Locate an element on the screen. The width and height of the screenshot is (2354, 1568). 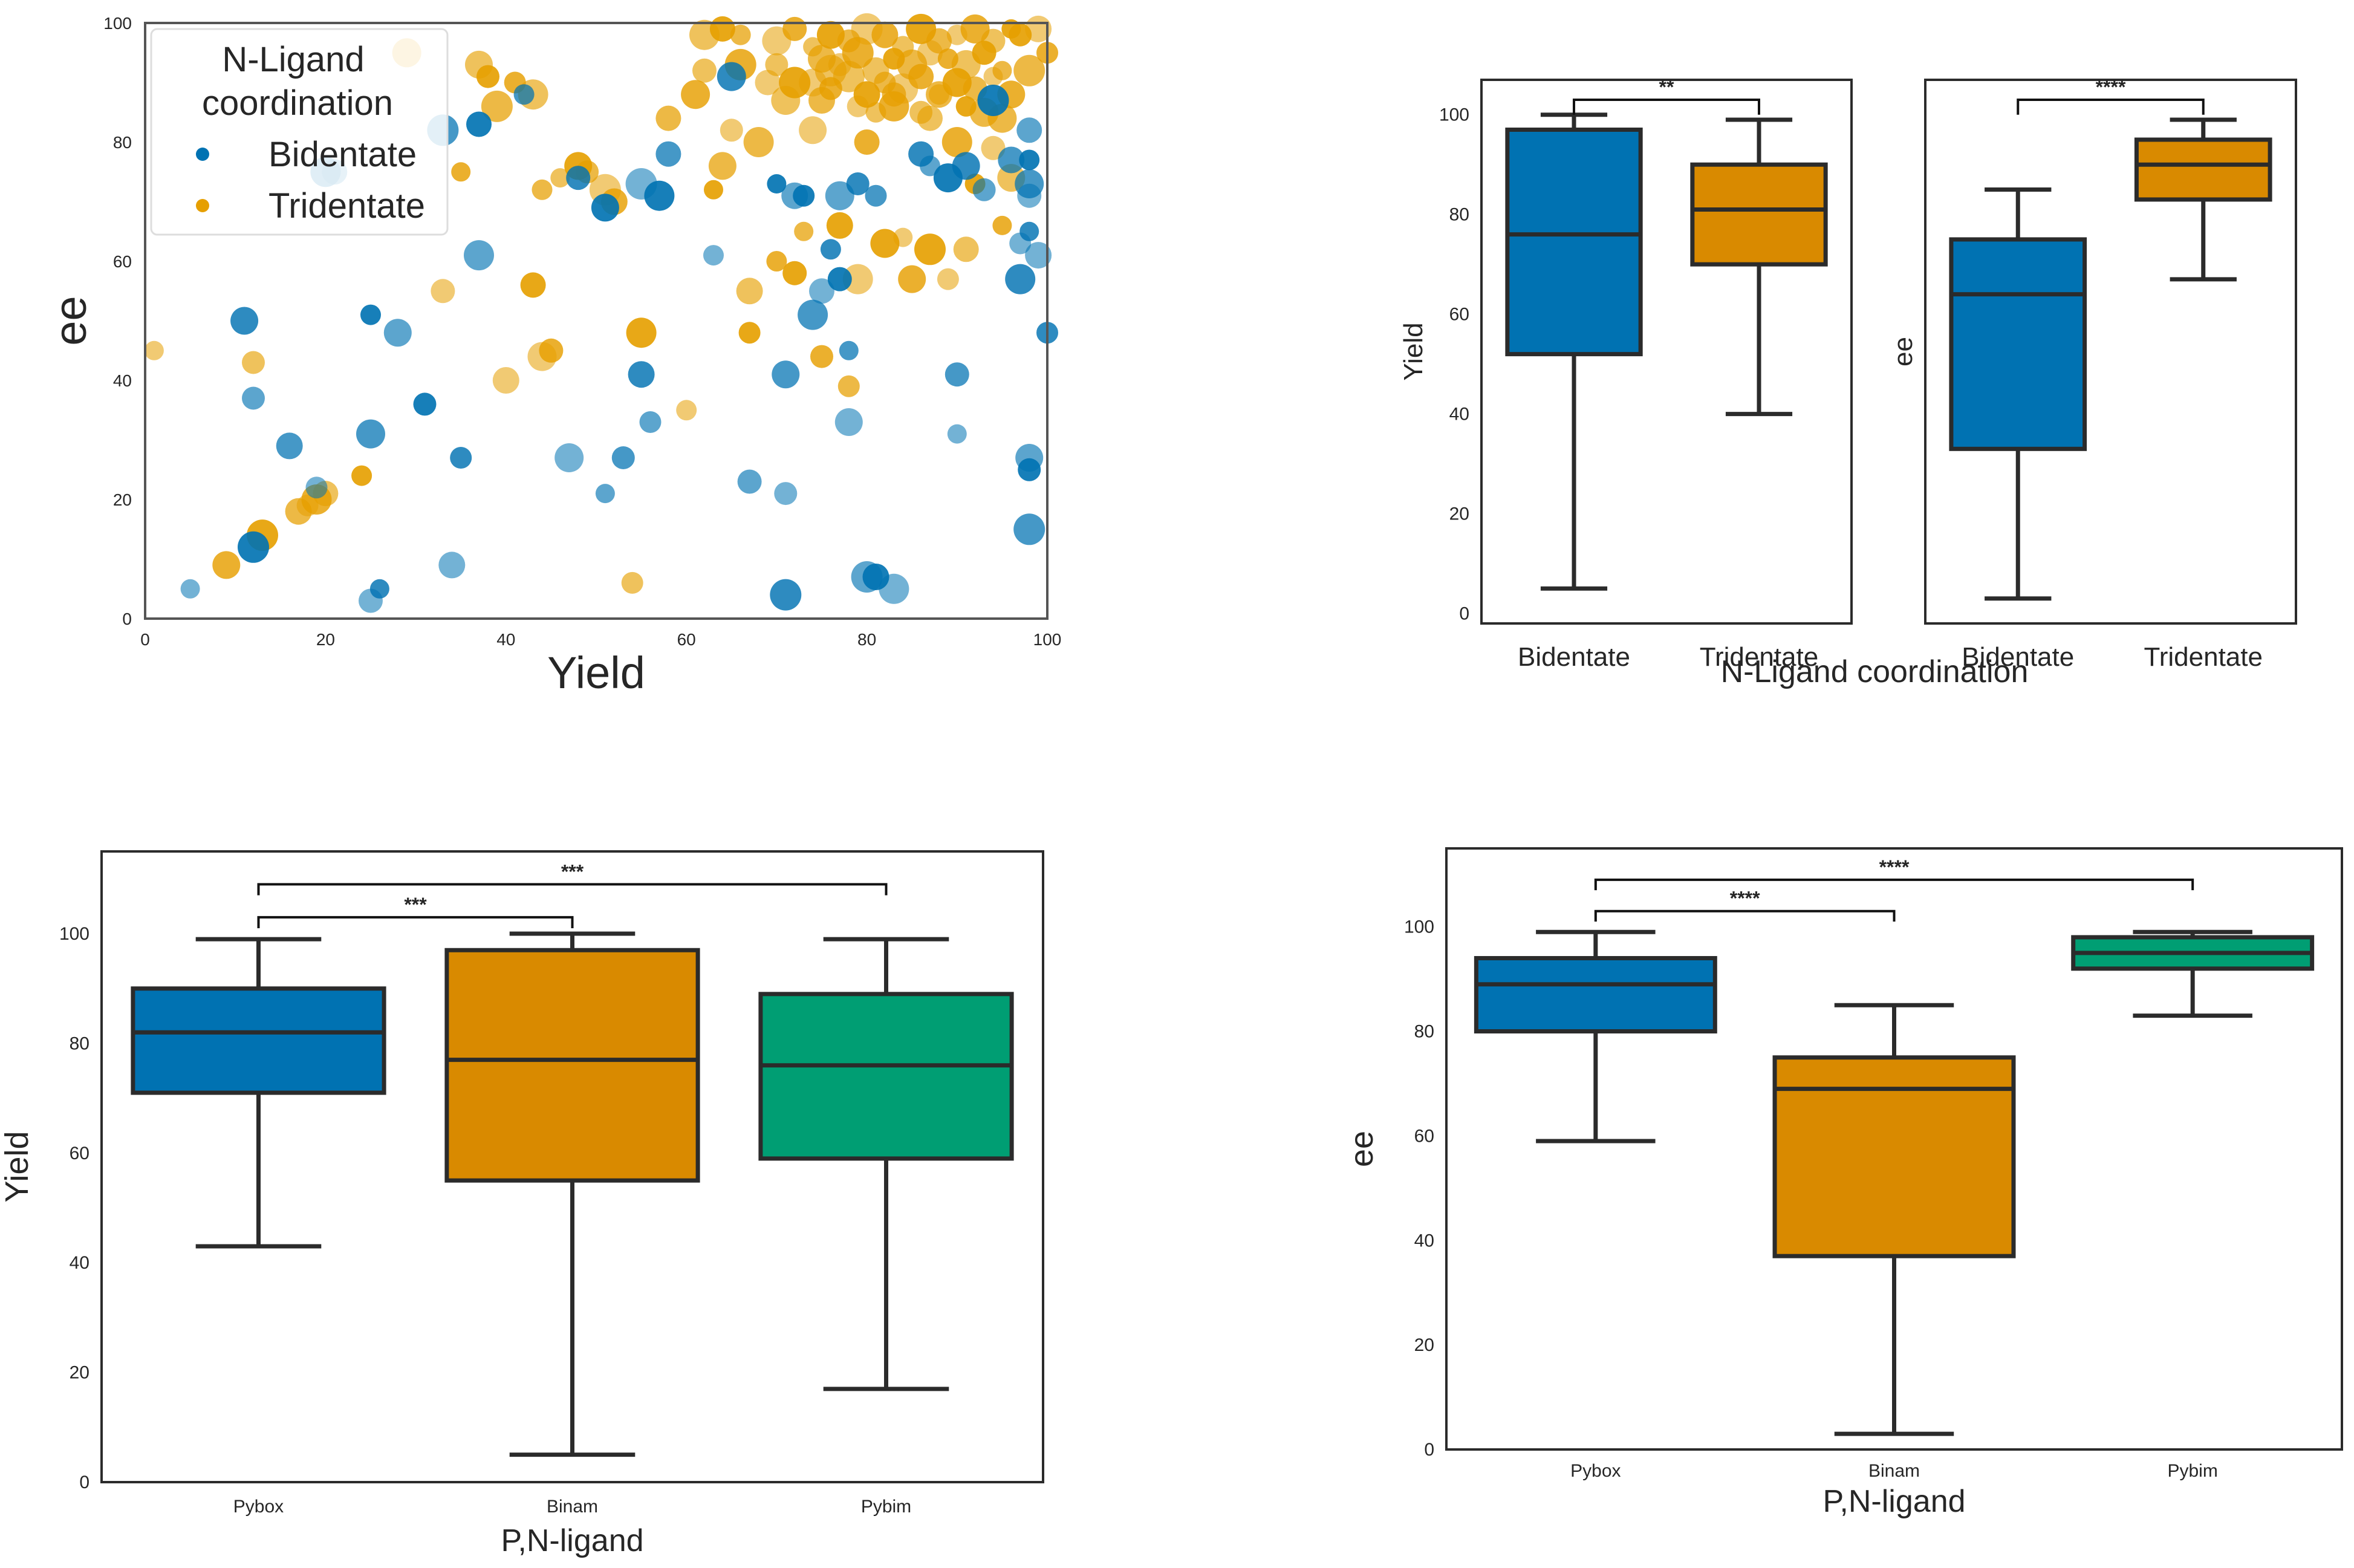
legend-title-line2: coordination is located at coordinates (297, 103).